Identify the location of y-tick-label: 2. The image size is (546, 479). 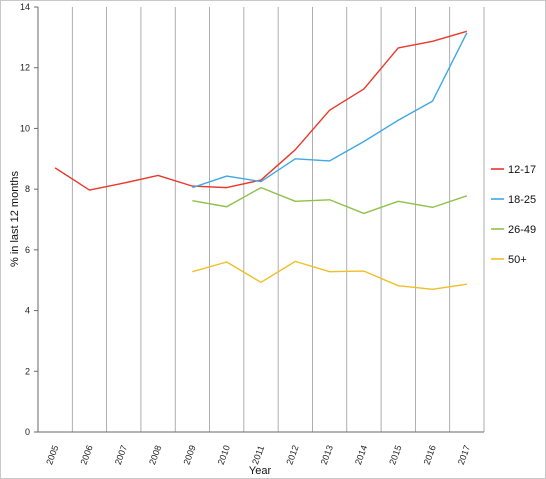
(27, 371).